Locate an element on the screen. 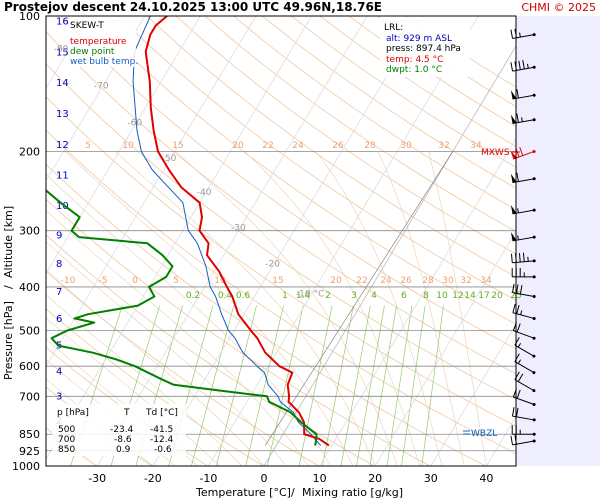 The height and width of the screenshot is (500, 600). saturation-label: 32 is located at coordinates (465, 281).